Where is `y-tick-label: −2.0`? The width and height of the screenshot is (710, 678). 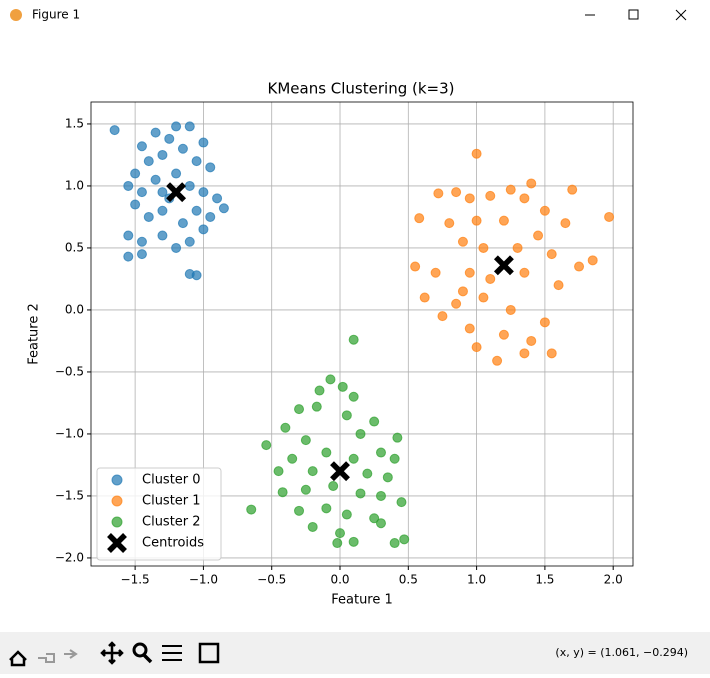
y-tick-label: −2.0 is located at coordinates (69, 557).